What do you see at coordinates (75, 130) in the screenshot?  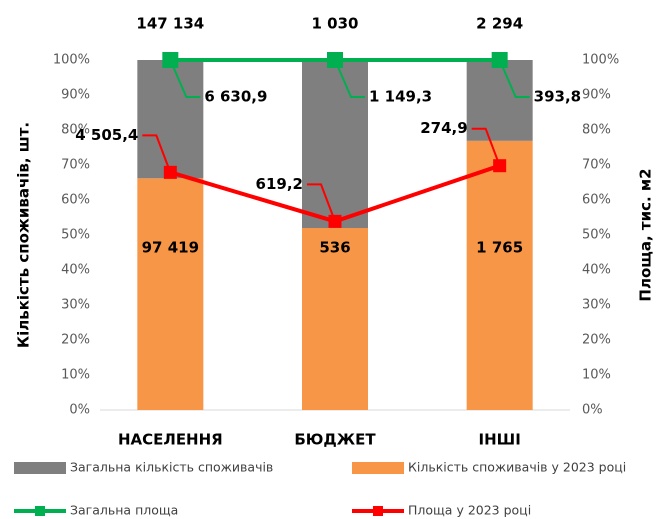 I see `y-tick-label: 80%` at bounding box center [75, 130].